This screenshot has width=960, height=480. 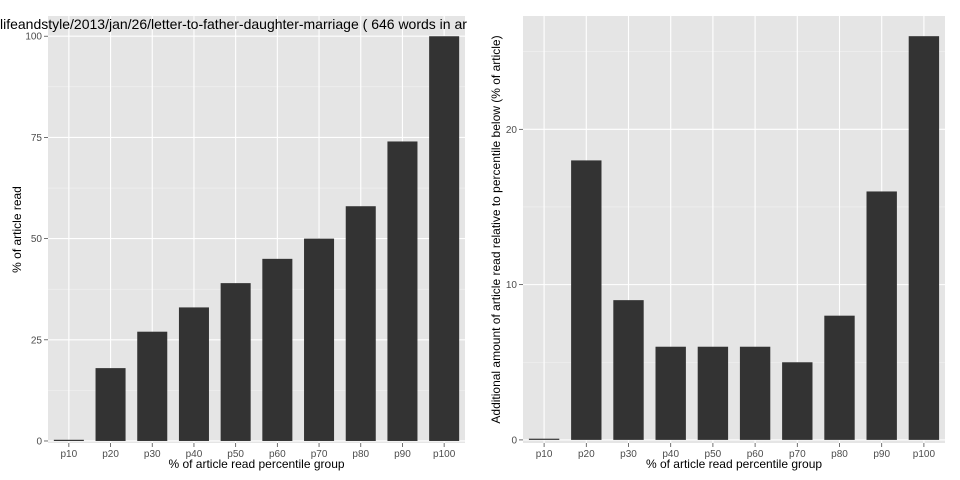 What do you see at coordinates (512, 130) in the screenshot?
I see `y-tick-label: 20` at bounding box center [512, 130].